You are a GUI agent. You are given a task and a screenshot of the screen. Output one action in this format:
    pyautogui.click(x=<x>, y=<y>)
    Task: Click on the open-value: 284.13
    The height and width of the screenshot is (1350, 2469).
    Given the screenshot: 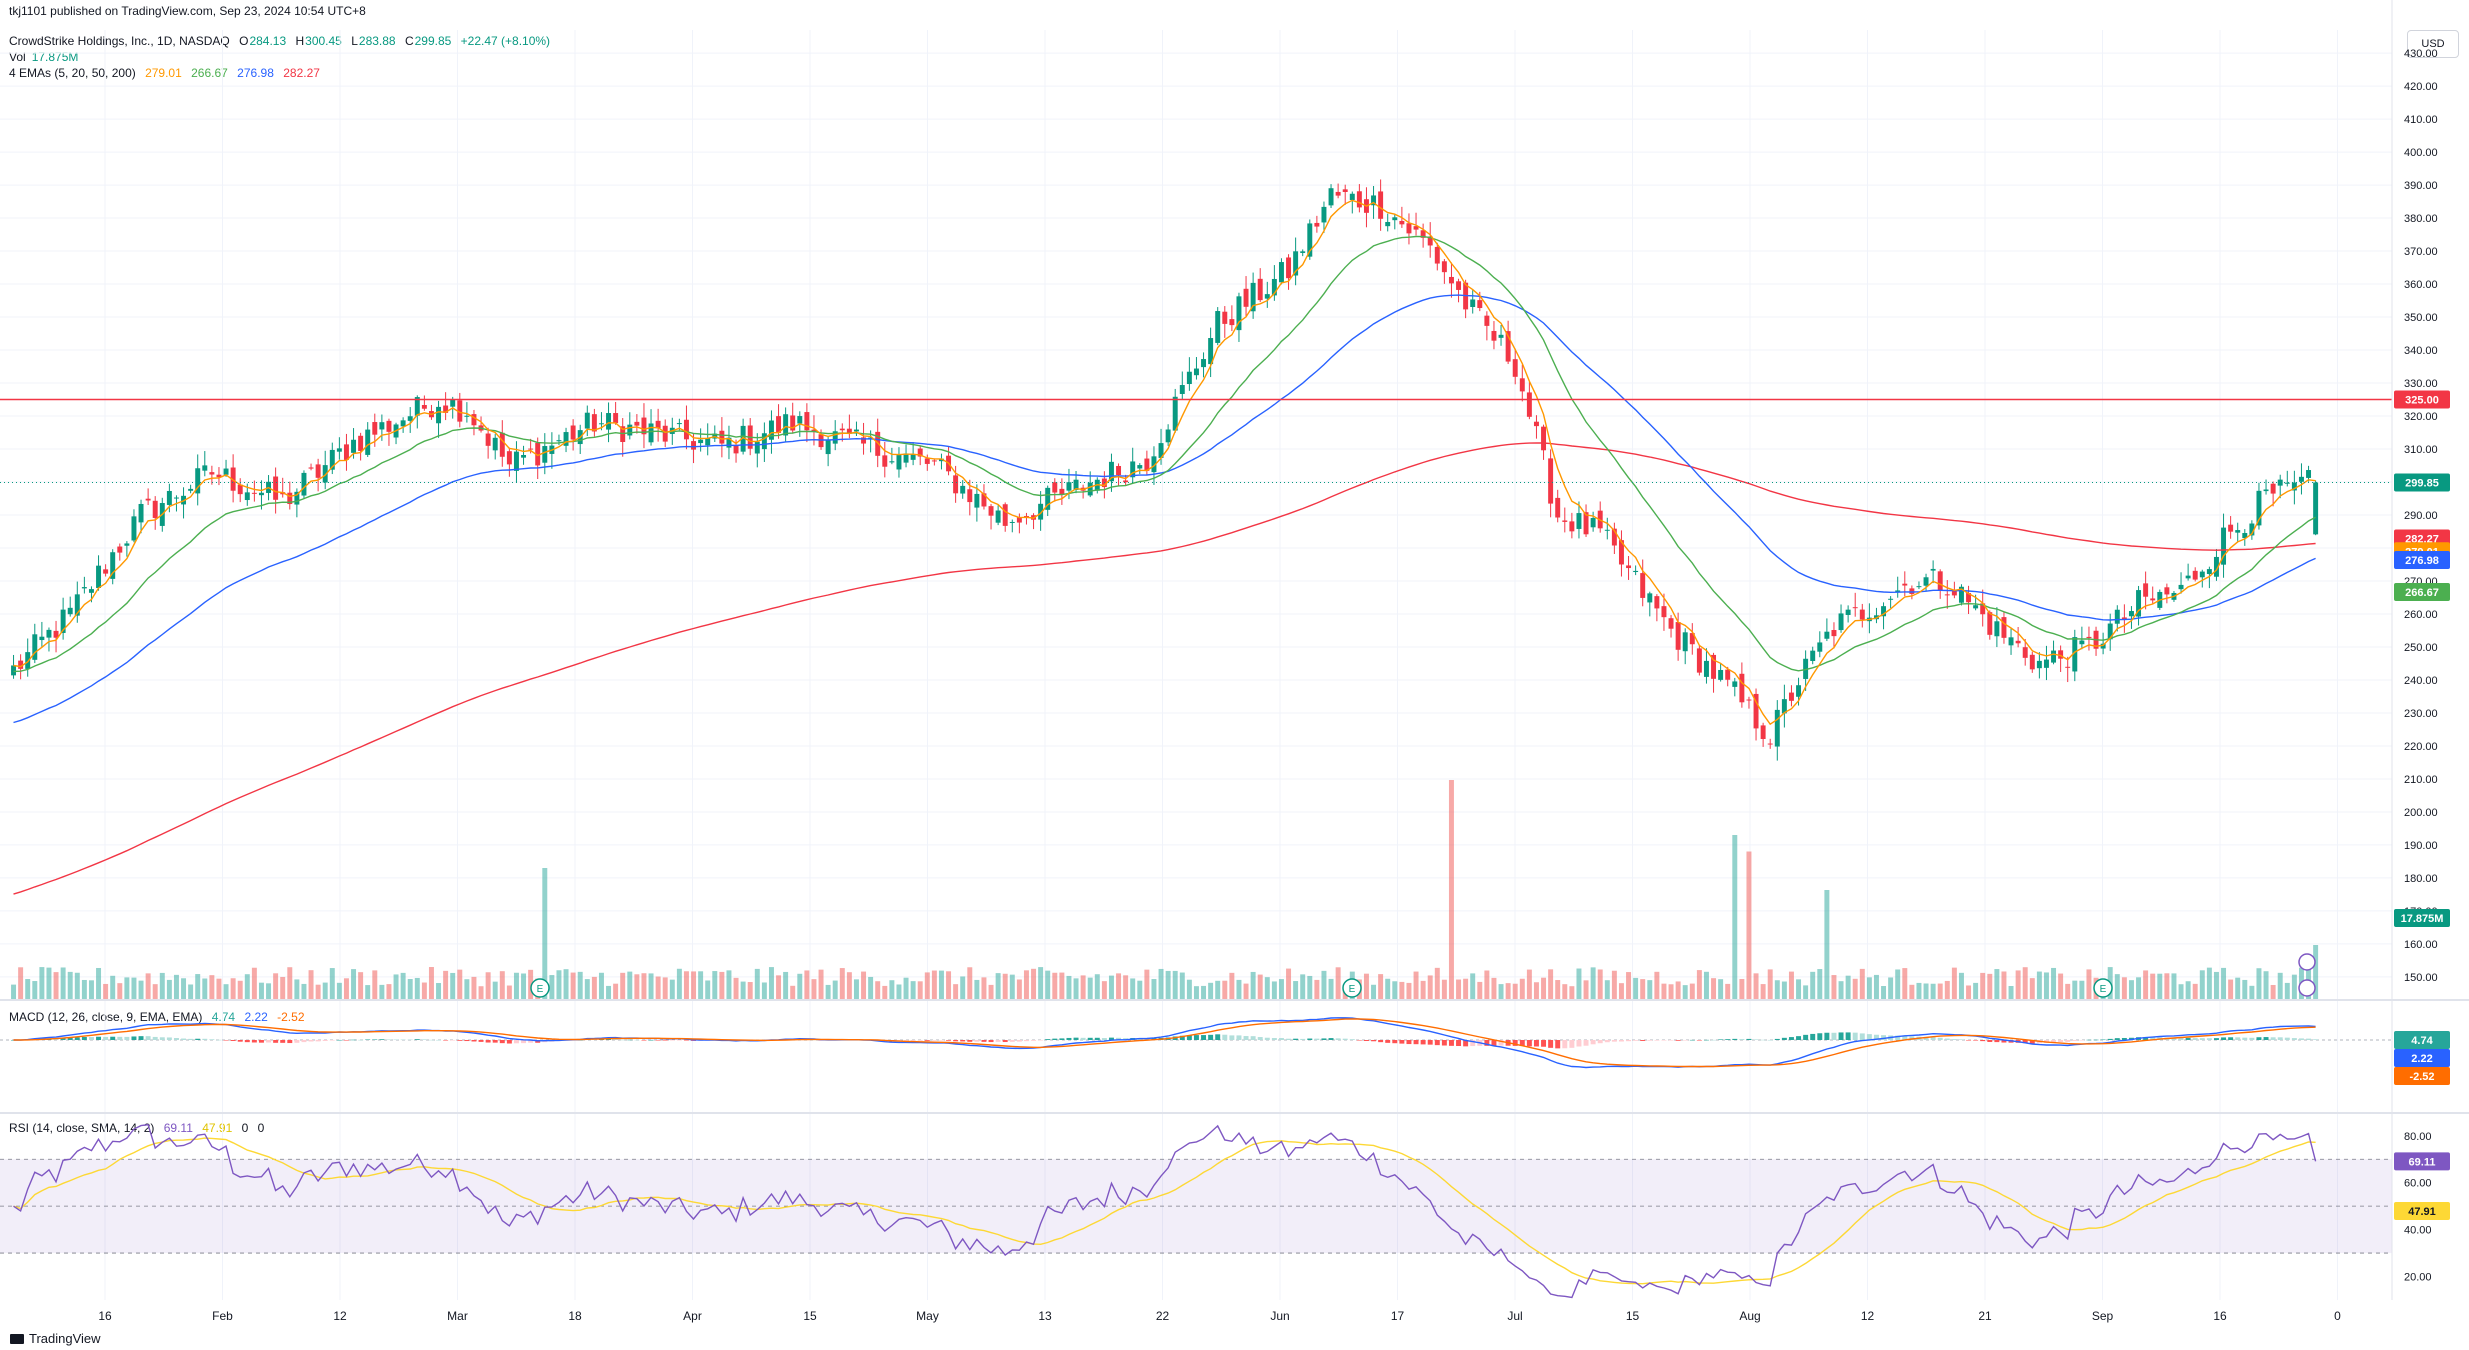 What is the action you would take?
    pyautogui.click(x=268, y=41)
    